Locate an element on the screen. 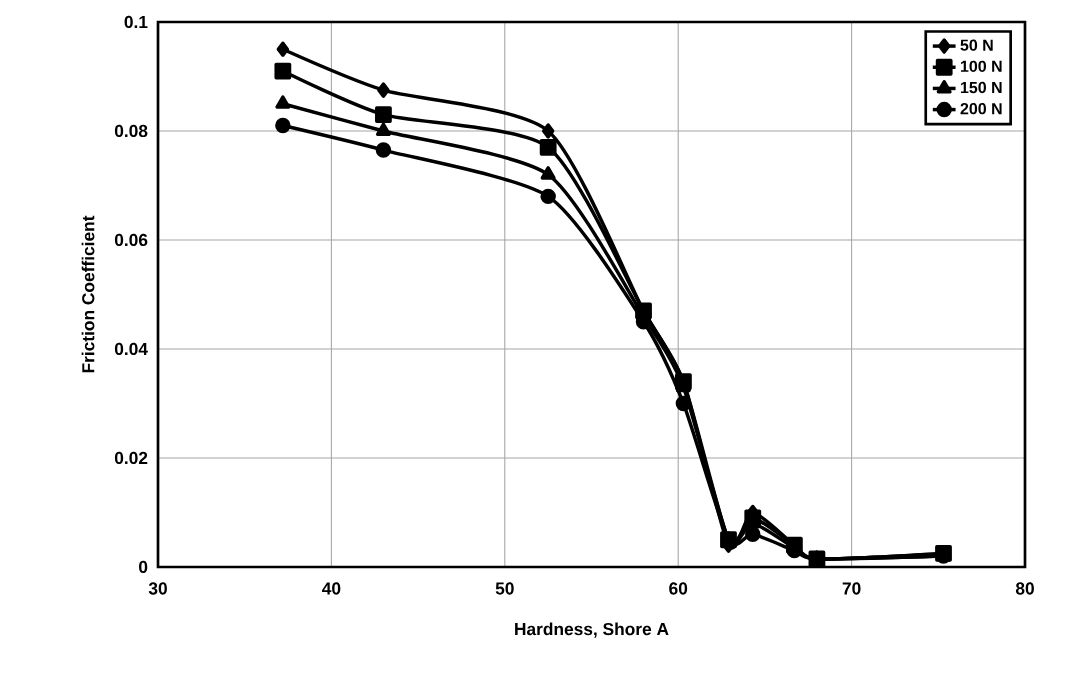 Image resolution: width=1067 pixels, height=691 pixels. y-tick-label: 0.02 is located at coordinates (131, 458).